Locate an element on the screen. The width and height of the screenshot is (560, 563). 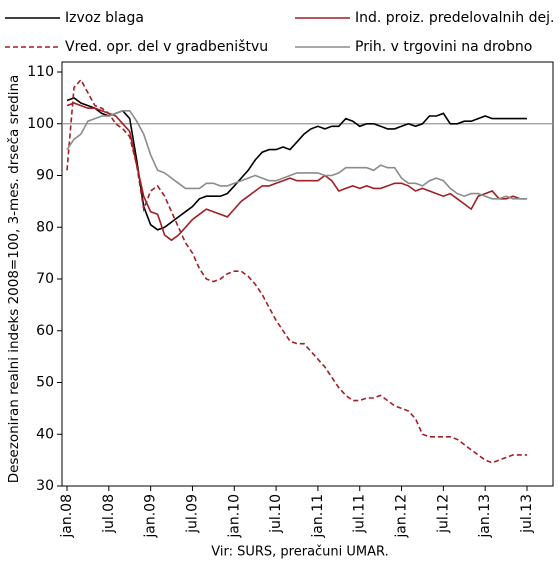
y-tick-label: 50 is located at coordinates (45, 383).